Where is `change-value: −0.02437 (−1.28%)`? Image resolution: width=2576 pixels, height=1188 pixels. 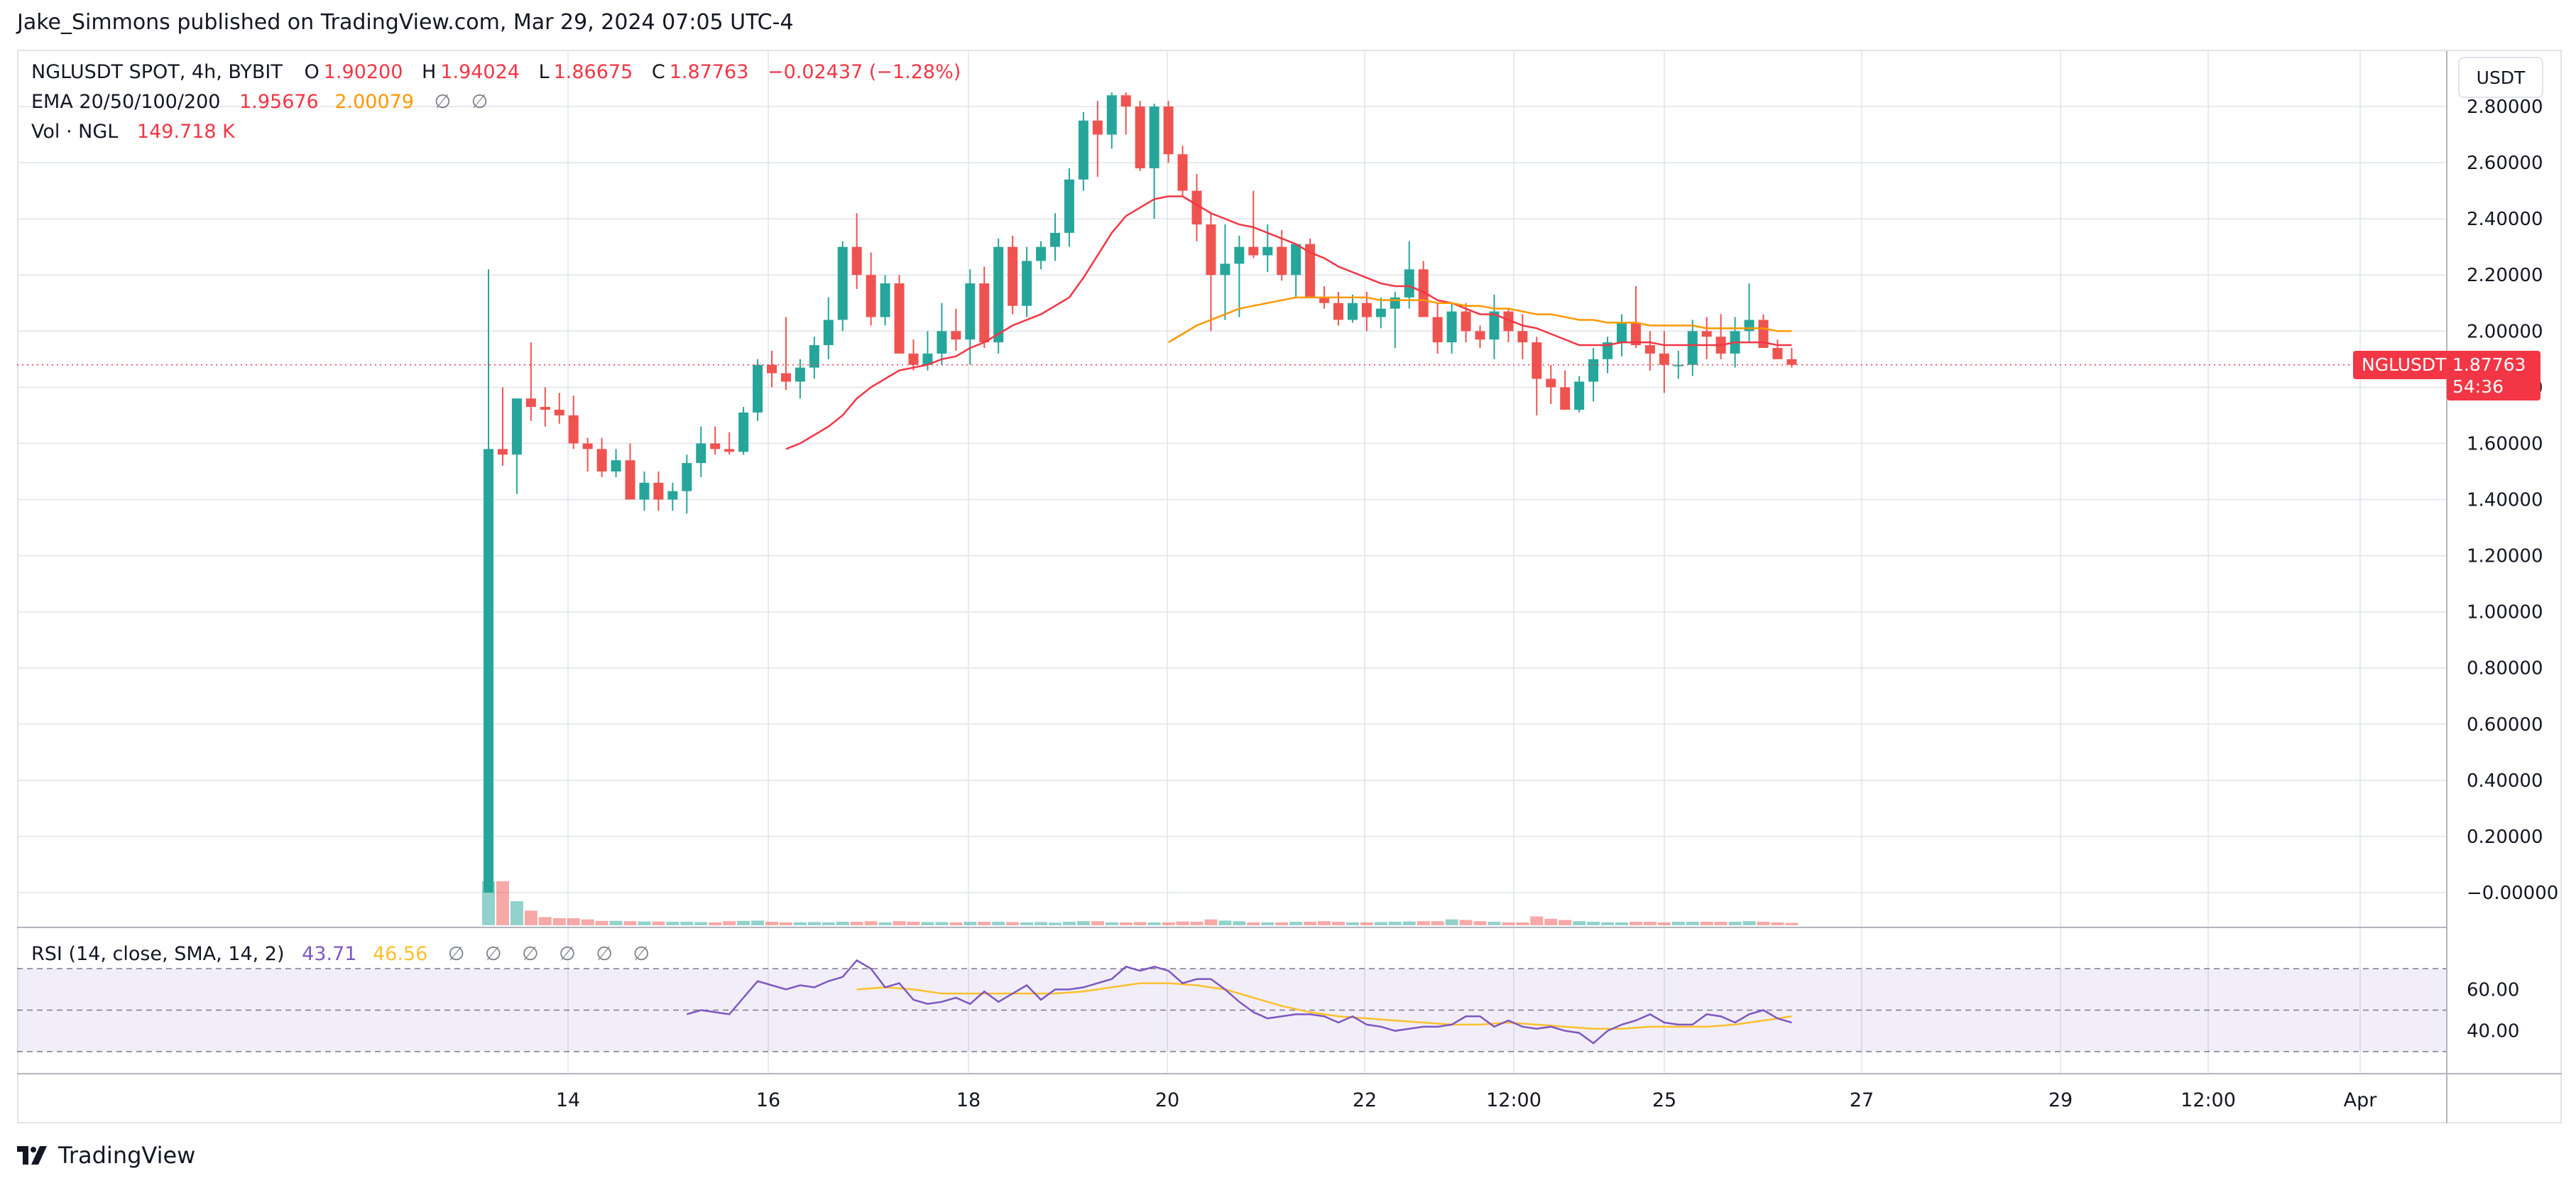
change-value: −0.02437 (−1.28%) is located at coordinates (864, 72).